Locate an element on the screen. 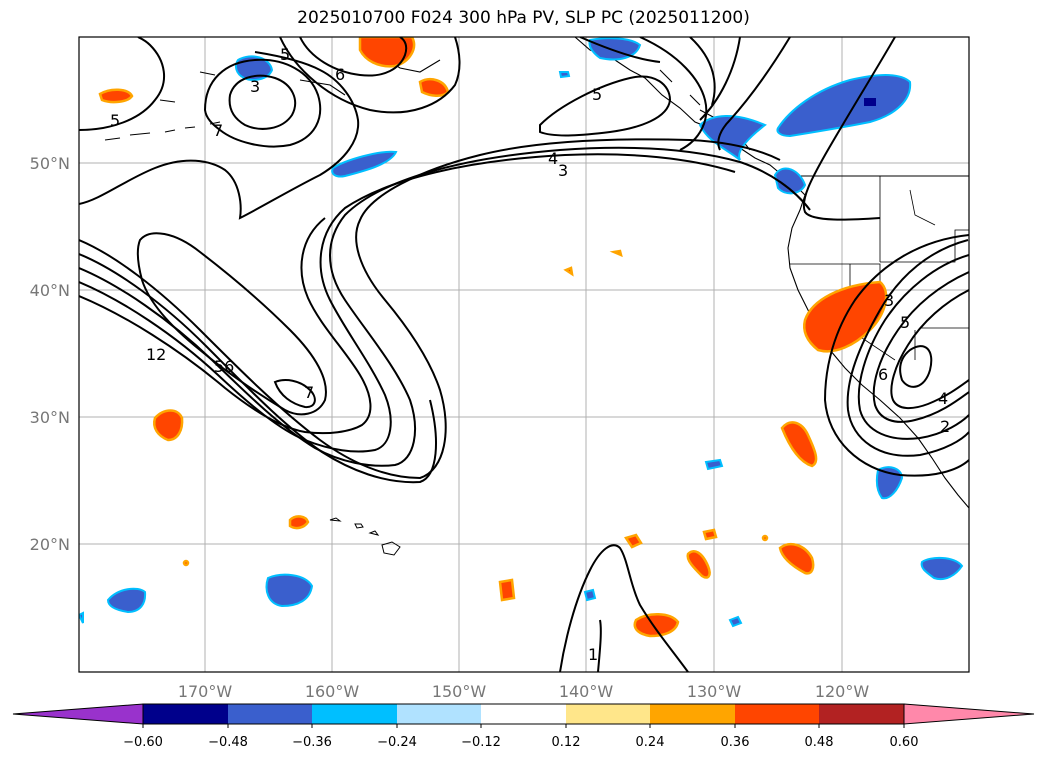  contour-label: 56 is located at coordinates (224, 366).